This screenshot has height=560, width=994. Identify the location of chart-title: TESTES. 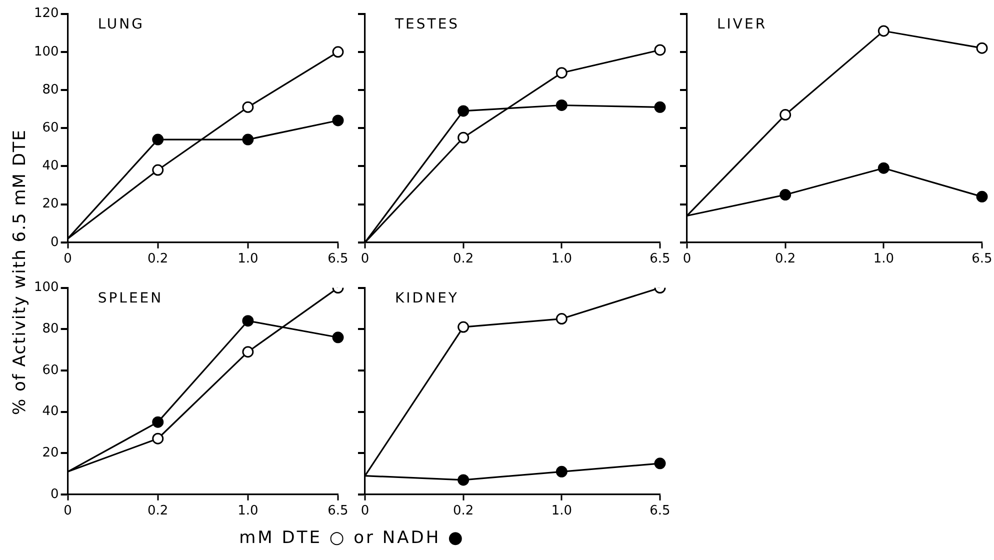
(427, 24).